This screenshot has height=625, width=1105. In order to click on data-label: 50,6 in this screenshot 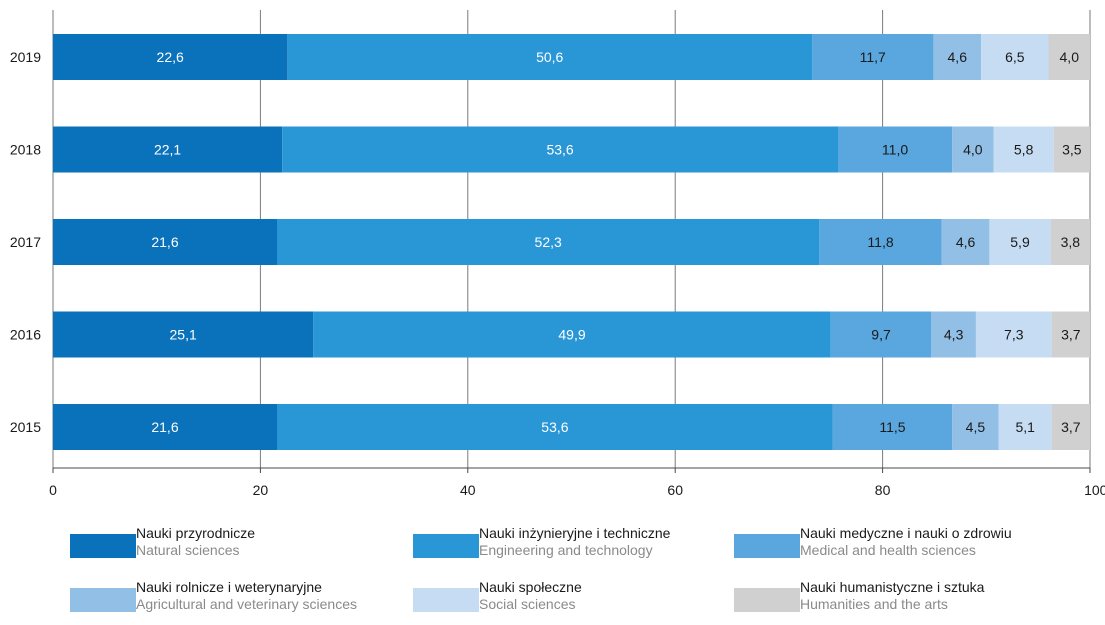, I will do `click(549, 57)`.